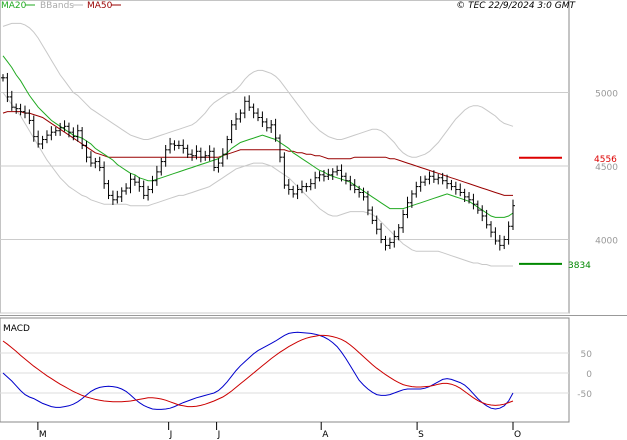 Image resolution: width=627 pixels, height=440 pixels. Describe the element at coordinates (325, 435) in the screenshot. I see `x-tick-label: A` at that location.